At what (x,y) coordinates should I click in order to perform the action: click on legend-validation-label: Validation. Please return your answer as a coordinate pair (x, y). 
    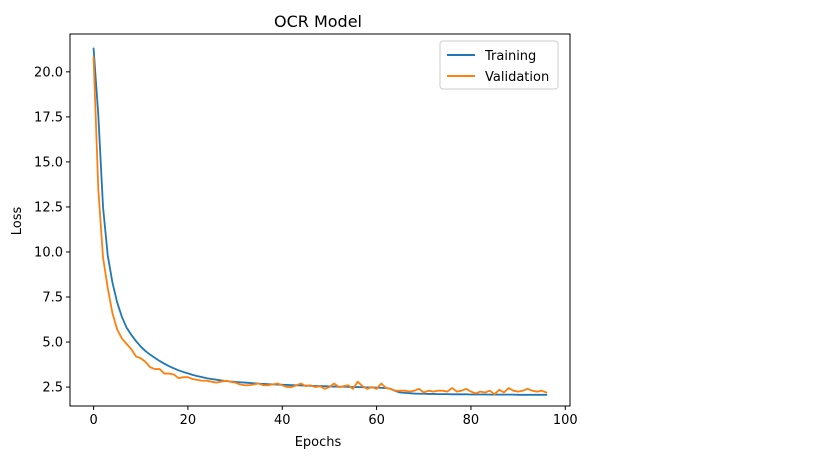
    Looking at the image, I should click on (517, 77).